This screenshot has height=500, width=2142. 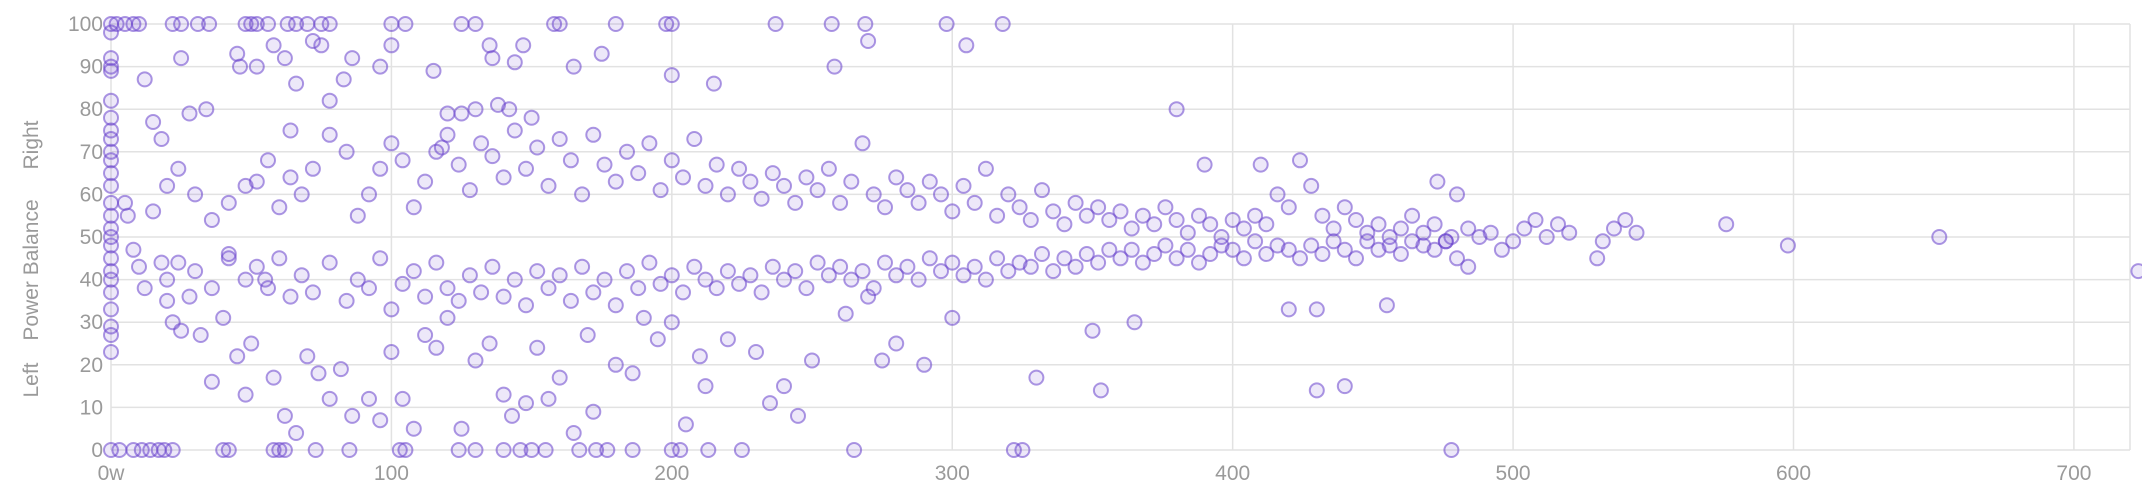 I want to click on y-tick-label: 50, so click(x=91, y=237).